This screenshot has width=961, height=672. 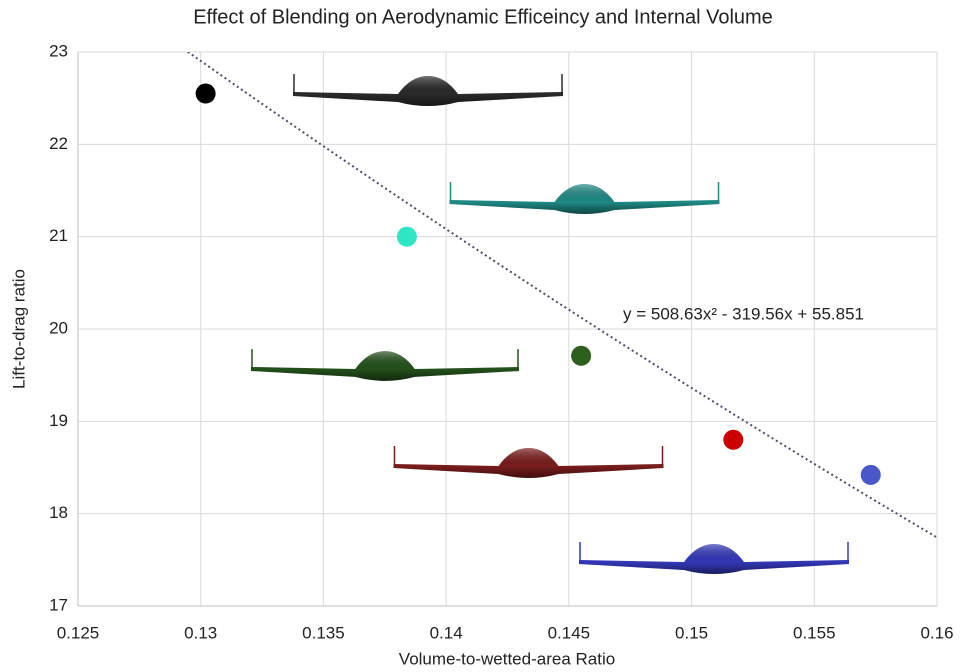 I want to click on y-tick-label: 23, so click(x=58, y=50).